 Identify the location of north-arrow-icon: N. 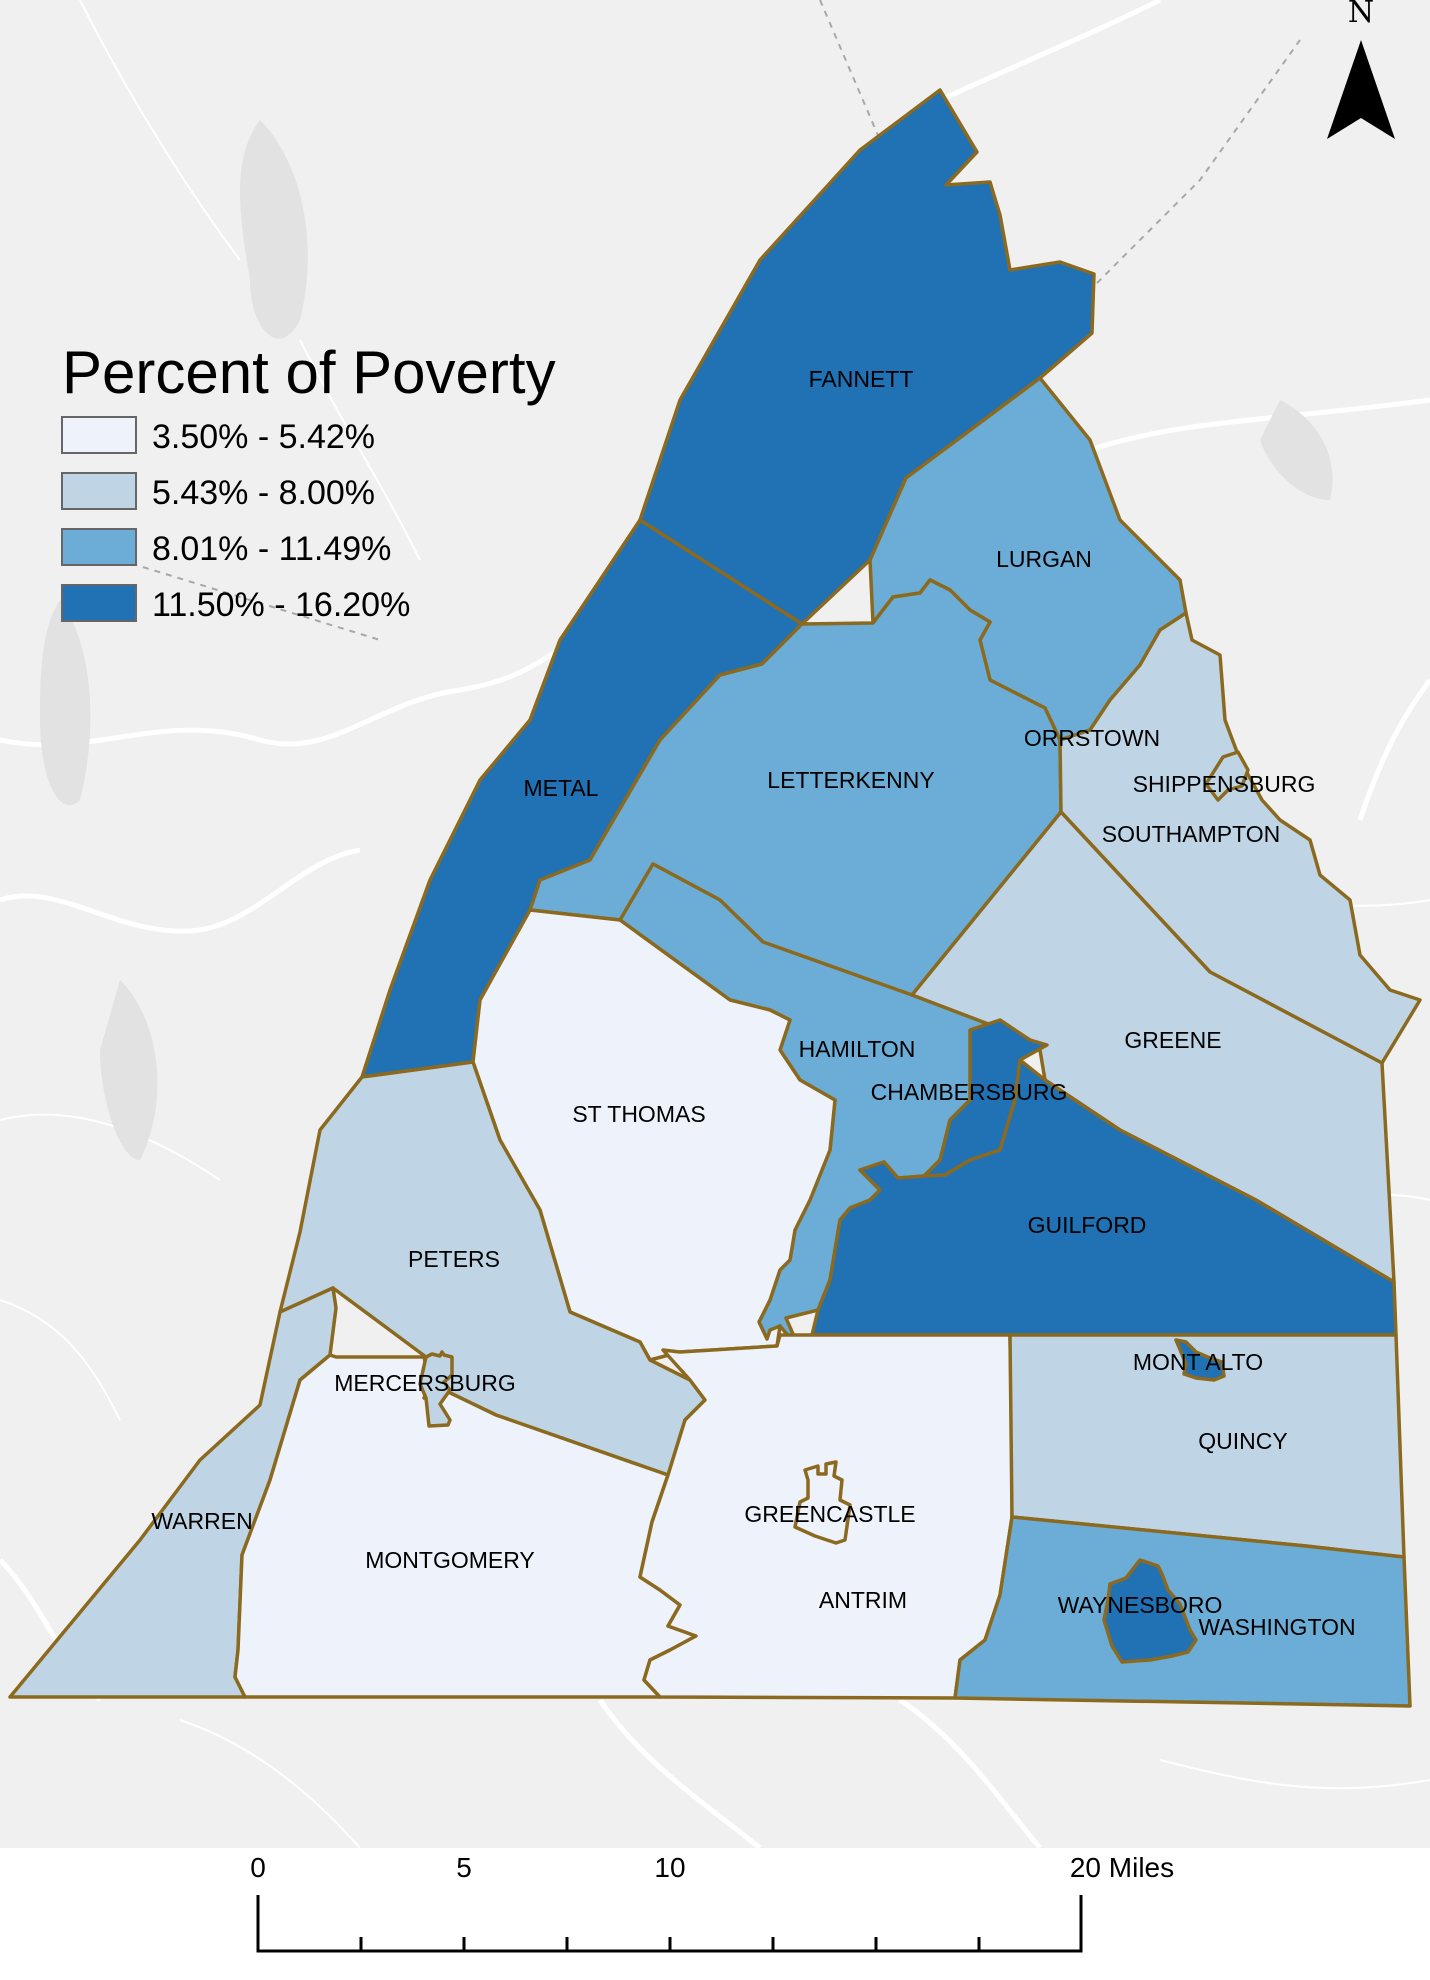
(1361, 69).